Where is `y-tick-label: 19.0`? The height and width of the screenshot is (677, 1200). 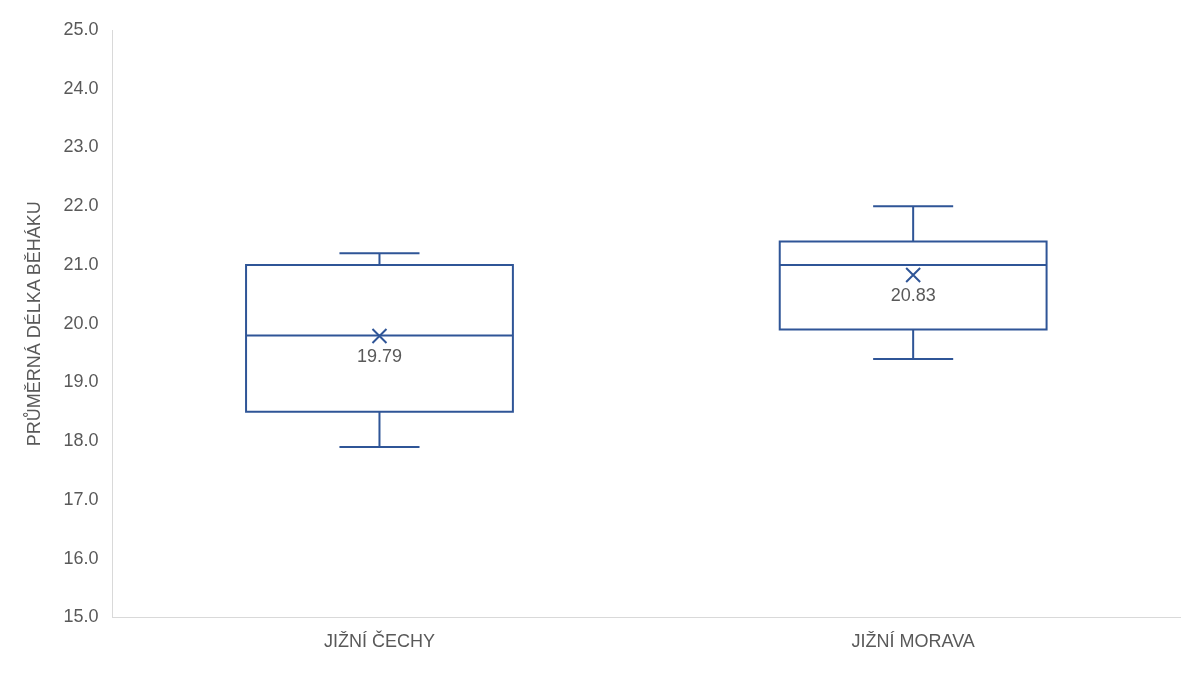
y-tick-label: 19.0 is located at coordinates (81, 381).